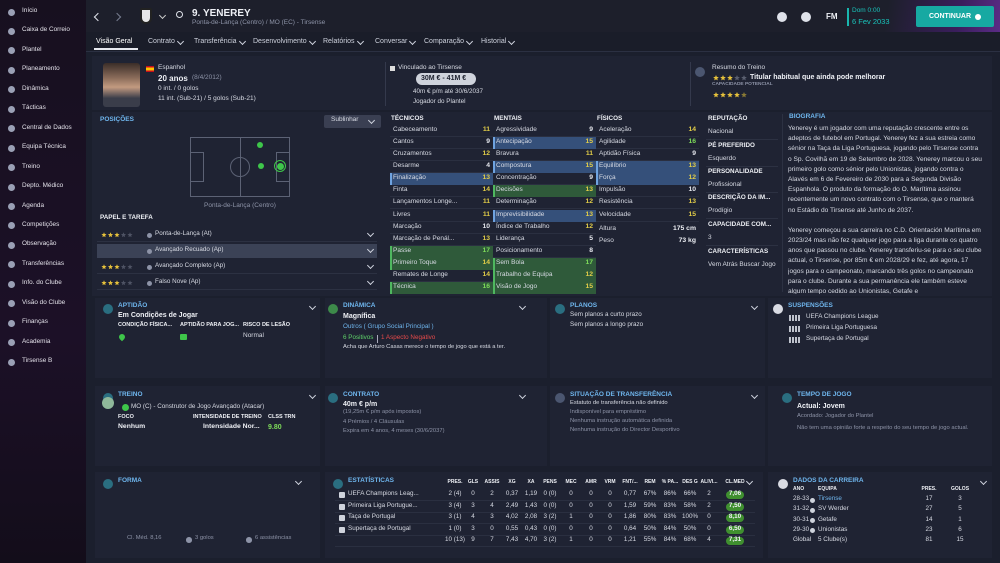 This screenshot has width=1000, height=563. What do you see at coordinates (130, 394) in the screenshot?
I see `card-title: TREINO` at bounding box center [130, 394].